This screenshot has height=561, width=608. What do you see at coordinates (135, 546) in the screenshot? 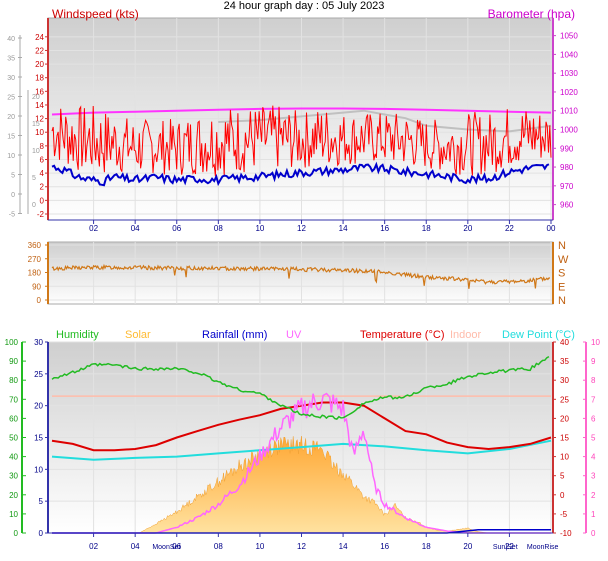
I see `x-tick-label: 04` at bounding box center [135, 546].